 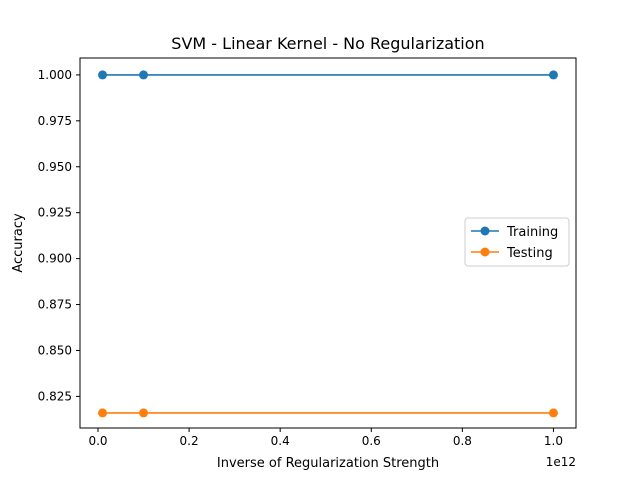 I want to click on x-axis-offset-label: 1e12, so click(x=561, y=462).